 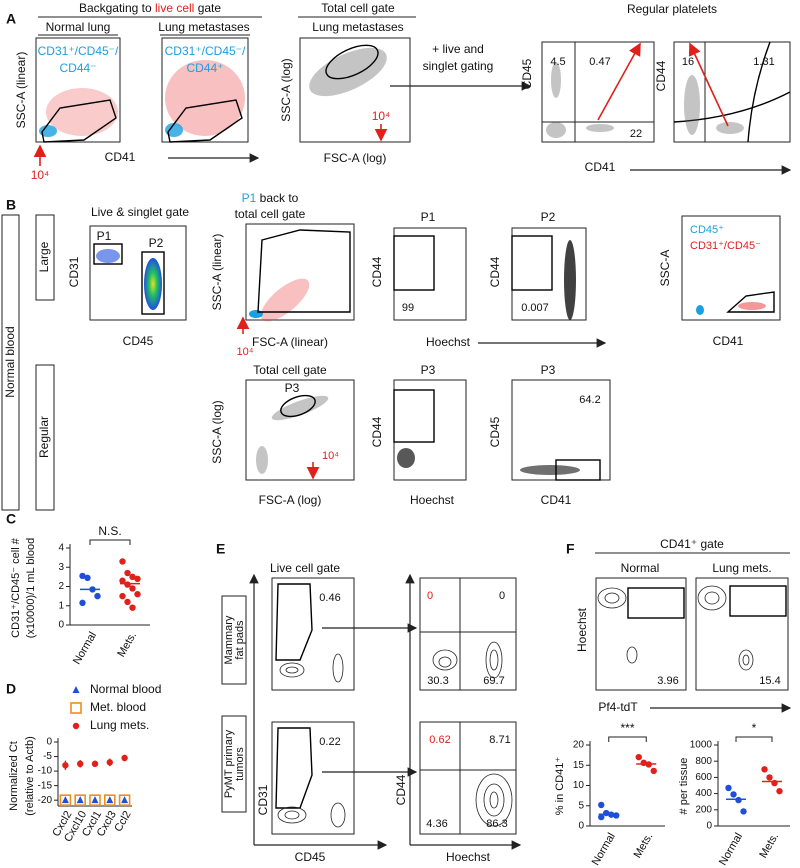 I want to click on label: 0.47, so click(x=599, y=62).